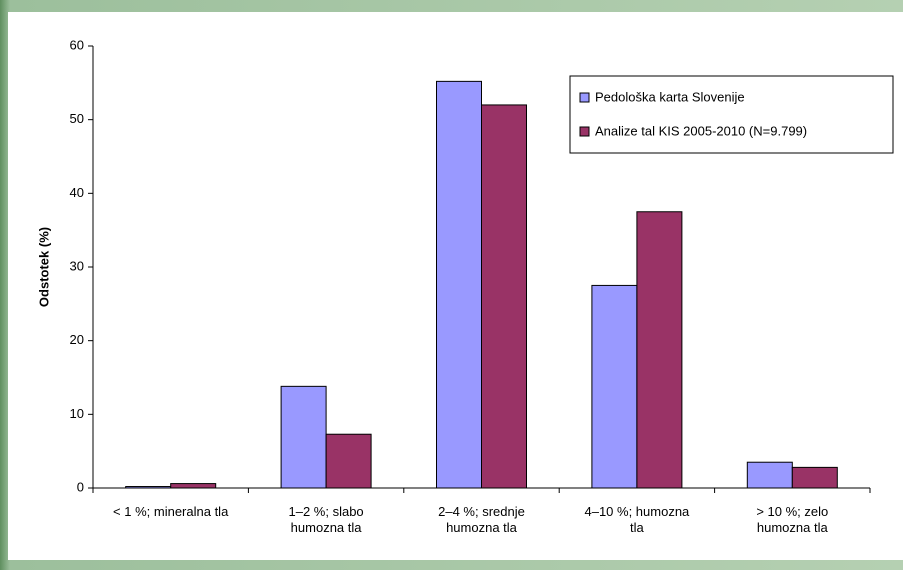 Image resolution: width=903 pixels, height=570 pixels. What do you see at coordinates (77, 44) in the screenshot?
I see `y-tick-label: 60` at bounding box center [77, 44].